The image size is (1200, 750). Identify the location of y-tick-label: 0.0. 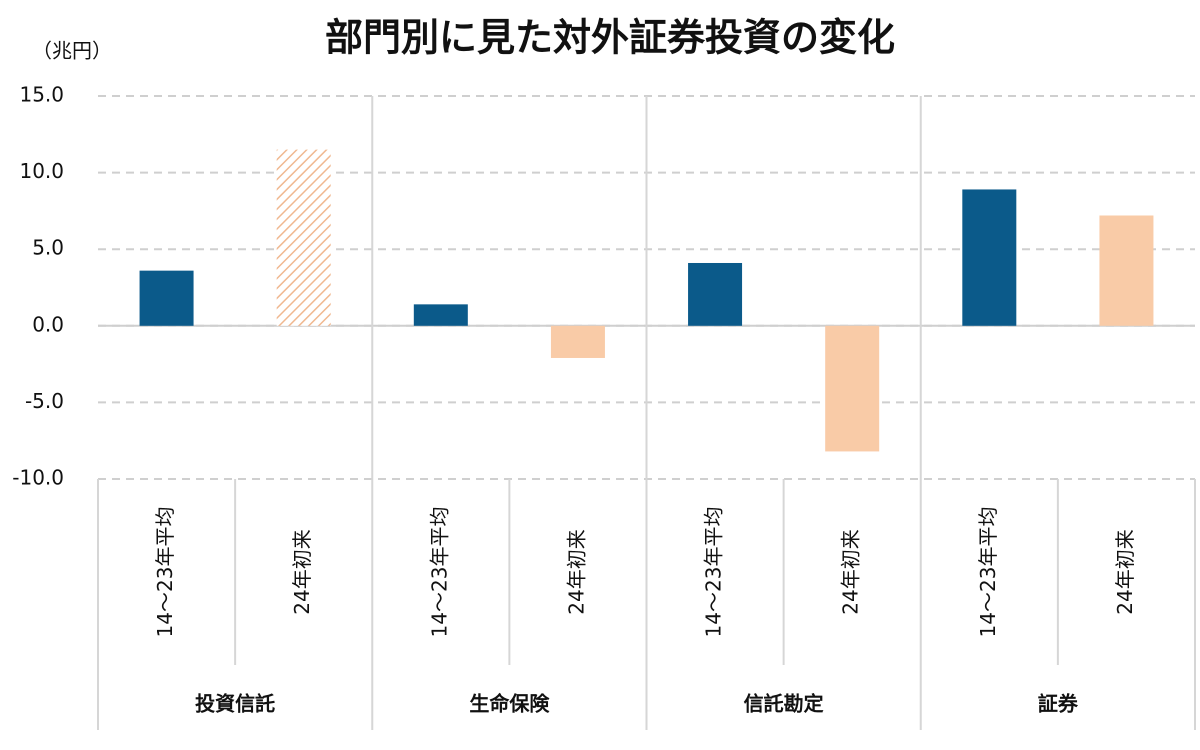
(48, 324).